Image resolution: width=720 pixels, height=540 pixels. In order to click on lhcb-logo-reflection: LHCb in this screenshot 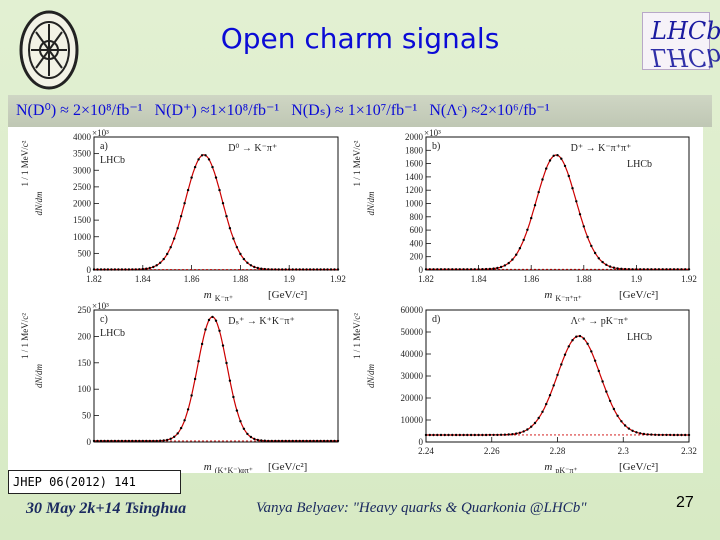, I will do `click(685, 57)`.